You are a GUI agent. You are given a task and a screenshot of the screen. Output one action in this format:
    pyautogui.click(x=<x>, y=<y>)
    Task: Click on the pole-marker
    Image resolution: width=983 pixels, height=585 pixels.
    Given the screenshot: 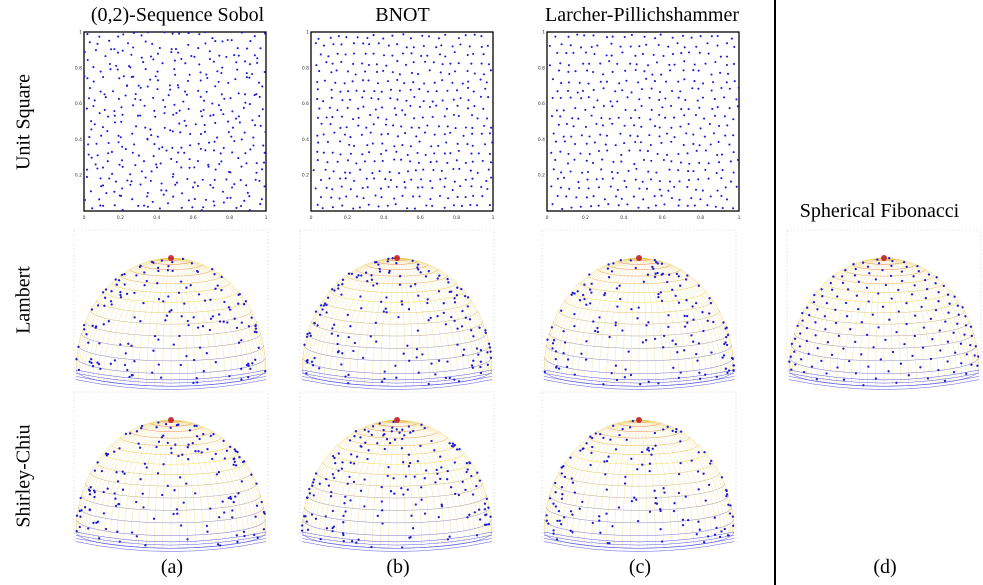 What is the action you would take?
    pyautogui.click(x=639, y=258)
    